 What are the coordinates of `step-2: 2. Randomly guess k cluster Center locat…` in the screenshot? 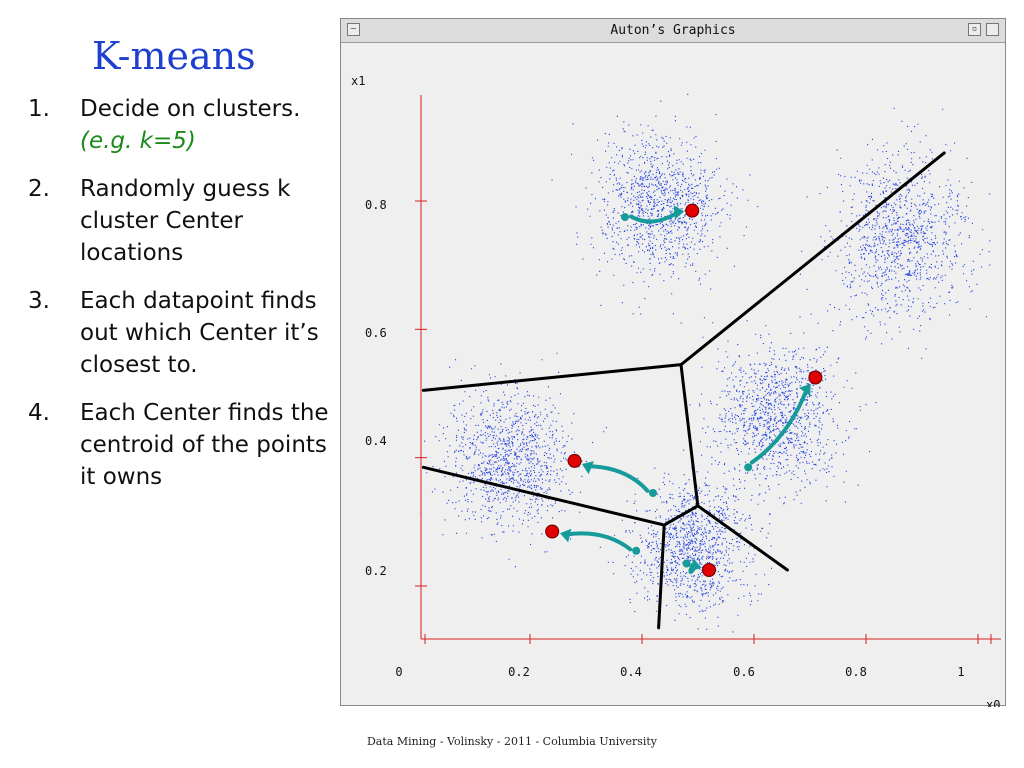 It's located at (187, 221).